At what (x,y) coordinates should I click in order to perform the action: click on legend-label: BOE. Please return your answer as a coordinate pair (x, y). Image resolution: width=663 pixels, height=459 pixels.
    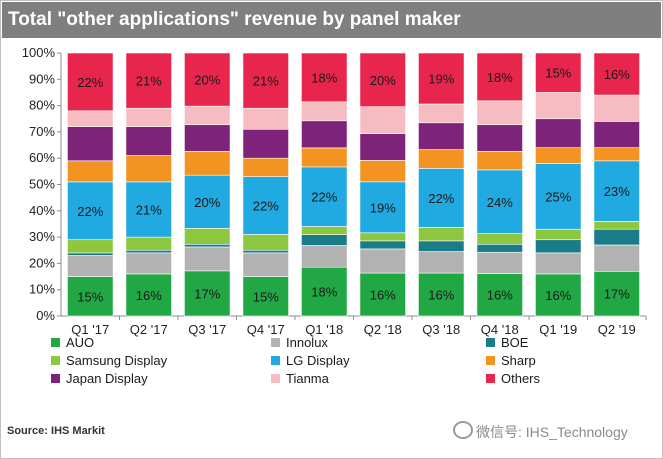
    Looking at the image, I should click on (515, 342).